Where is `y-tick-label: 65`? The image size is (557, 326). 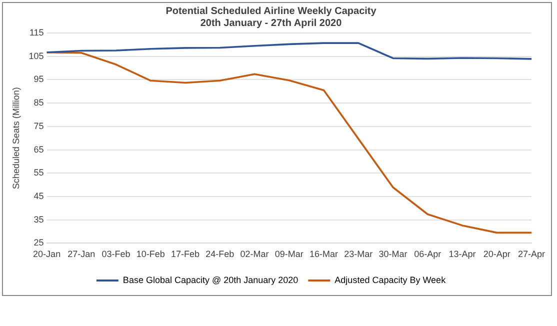
y-tick-label: 65 is located at coordinates (39, 149).